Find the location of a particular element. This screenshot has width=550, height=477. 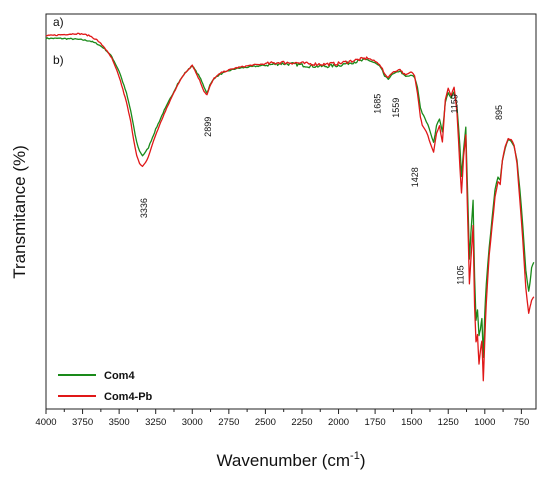

x-axis-title-sup: -1 is located at coordinates (355, 456).